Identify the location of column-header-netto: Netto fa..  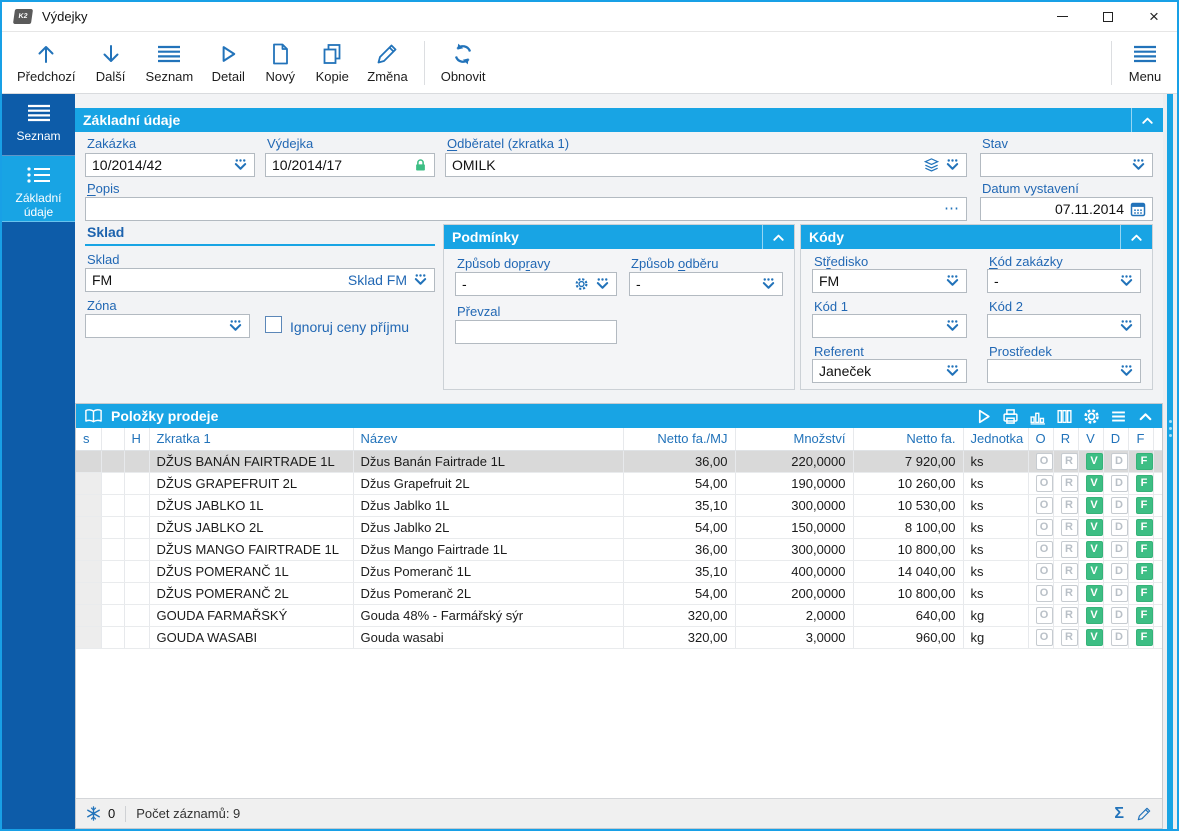
(908, 439).